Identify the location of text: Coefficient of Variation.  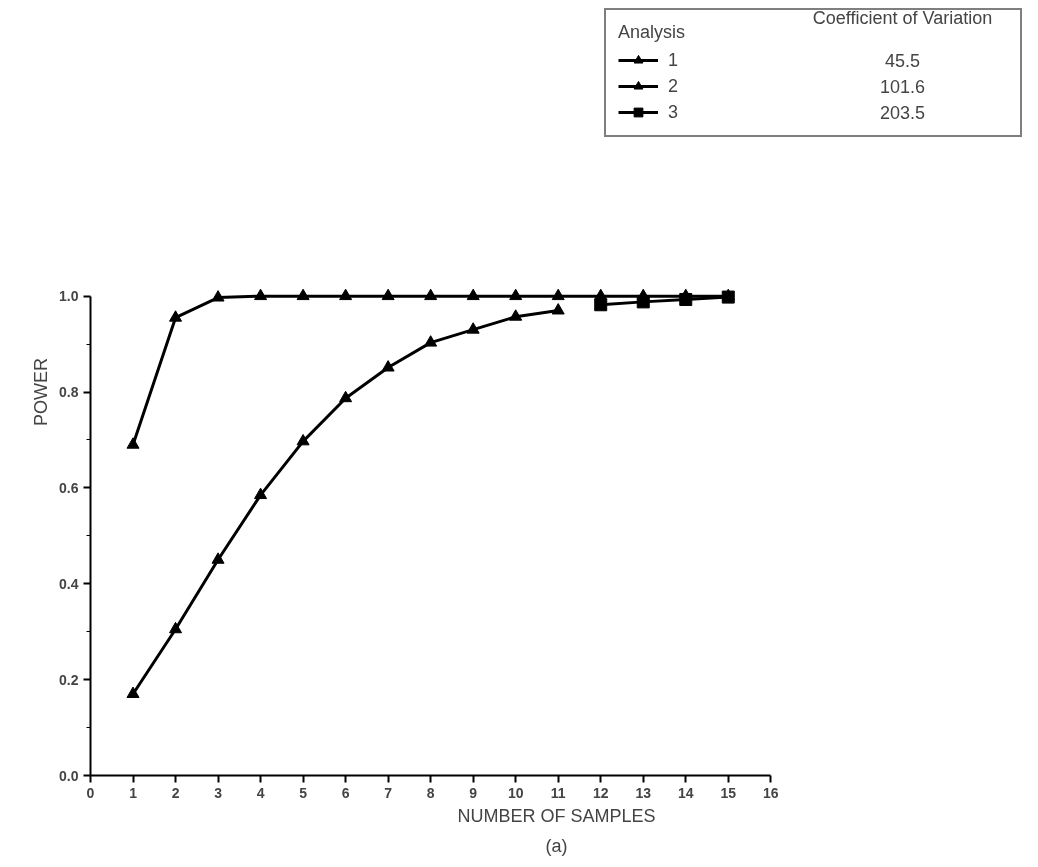
(902, 17).